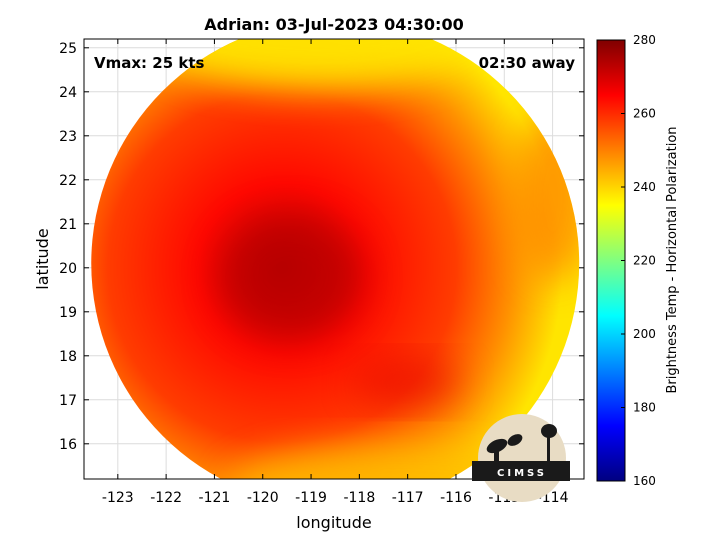 The height and width of the screenshot is (540, 720). What do you see at coordinates (215, 498) in the screenshot?
I see `x-tick-label: -121` at bounding box center [215, 498].